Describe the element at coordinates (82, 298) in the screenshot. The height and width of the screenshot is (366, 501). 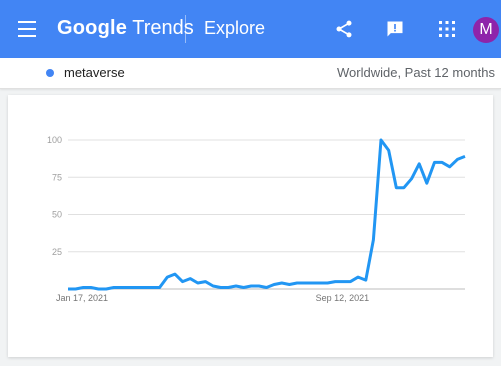
I see `x-tick-label: Jan 17, 2021` at that location.